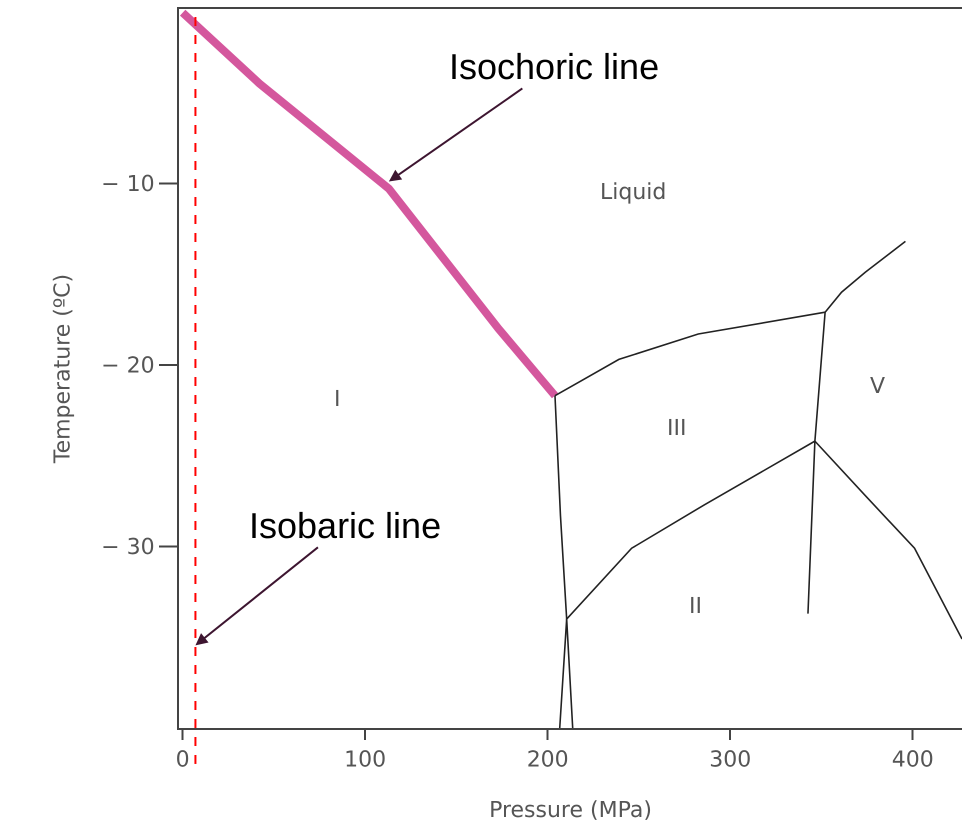 The height and width of the screenshot is (840, 964). I want to click on y-tick-label: − 30, so click(128, 547).